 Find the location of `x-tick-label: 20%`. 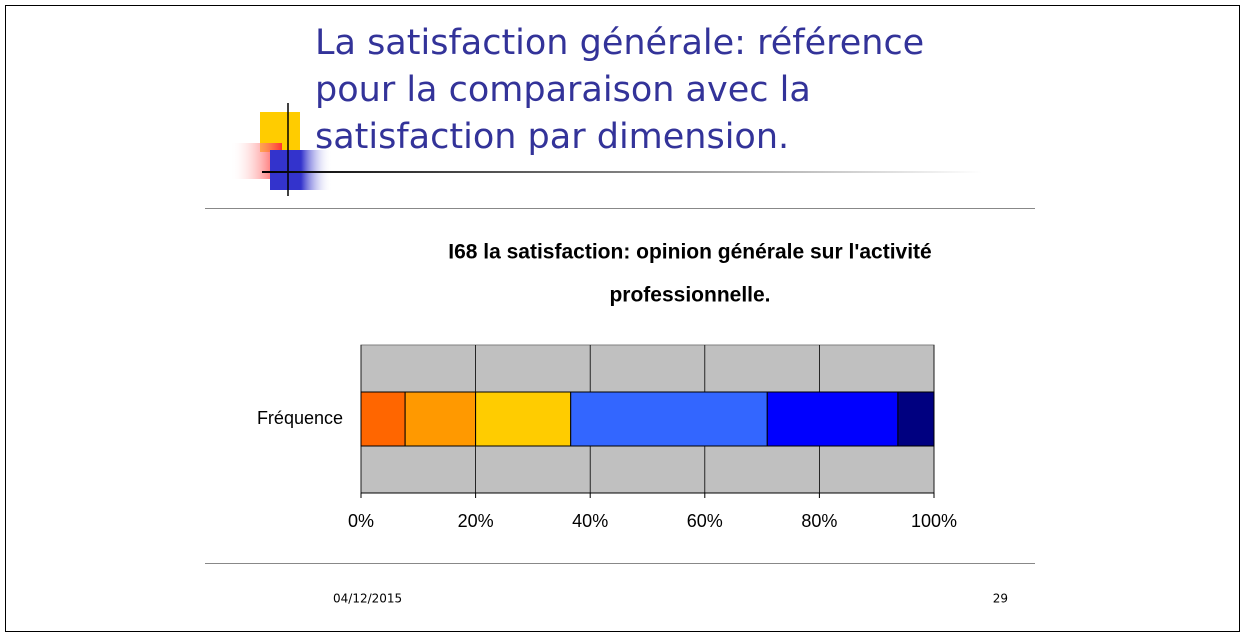

x-tick-label: 20% is located at coordinates (476, 521).